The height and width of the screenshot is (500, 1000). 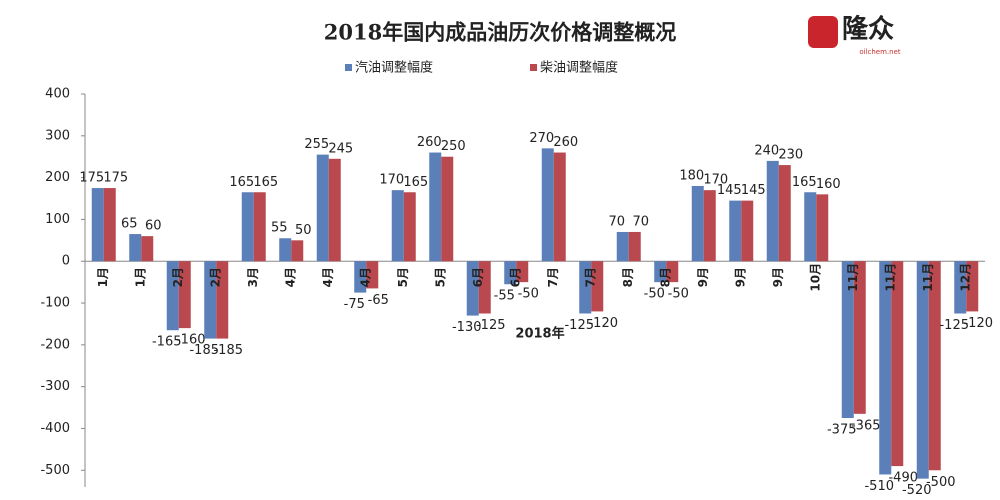 What do you see at coordinates (340, 148) in the screenshot?
I see `value-label: 245` at bounding box center [340, 148].